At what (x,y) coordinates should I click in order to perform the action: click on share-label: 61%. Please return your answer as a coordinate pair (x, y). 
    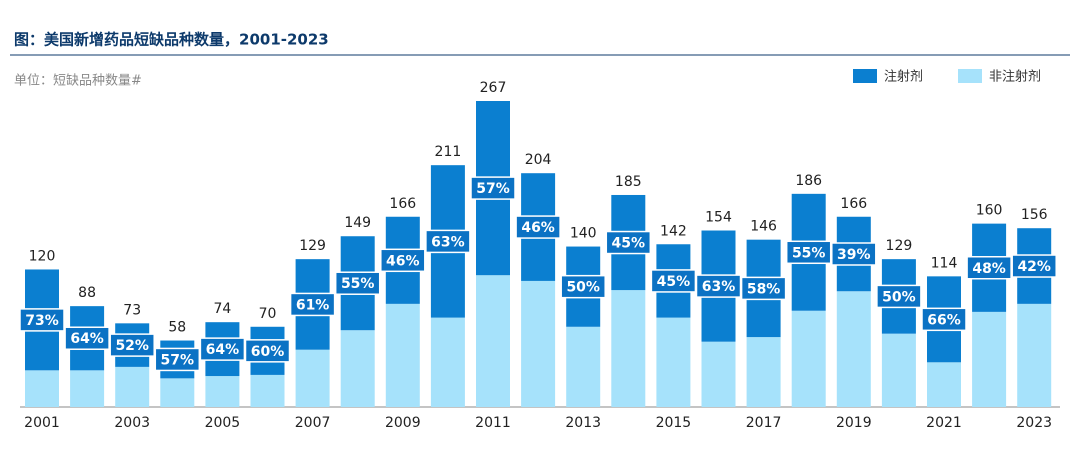
    Looking at the image, I should click on (313, 305).